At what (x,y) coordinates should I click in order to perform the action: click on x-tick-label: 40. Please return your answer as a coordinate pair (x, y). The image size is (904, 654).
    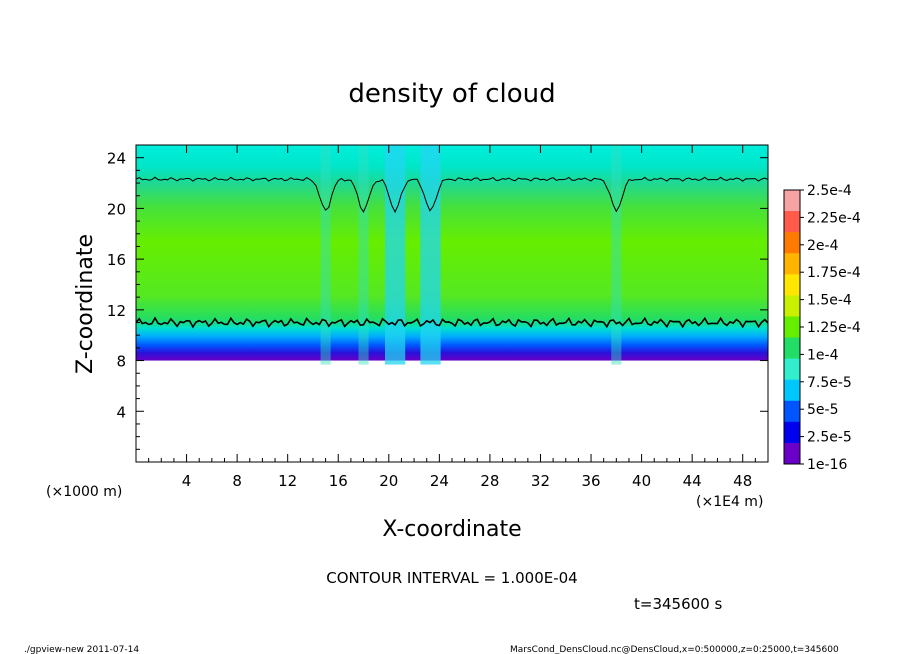
    Looking at the image, I should click on (641, 481).